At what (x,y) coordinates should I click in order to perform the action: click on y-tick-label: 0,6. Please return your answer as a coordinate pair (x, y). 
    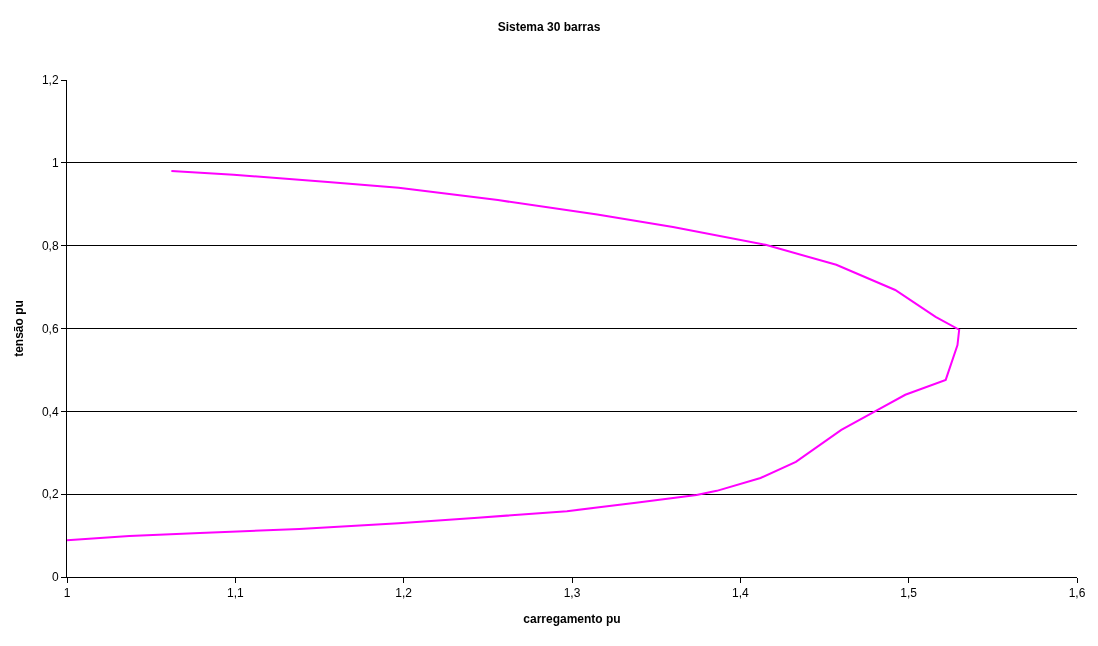
    Looking at the image, I should click on (50, 328).